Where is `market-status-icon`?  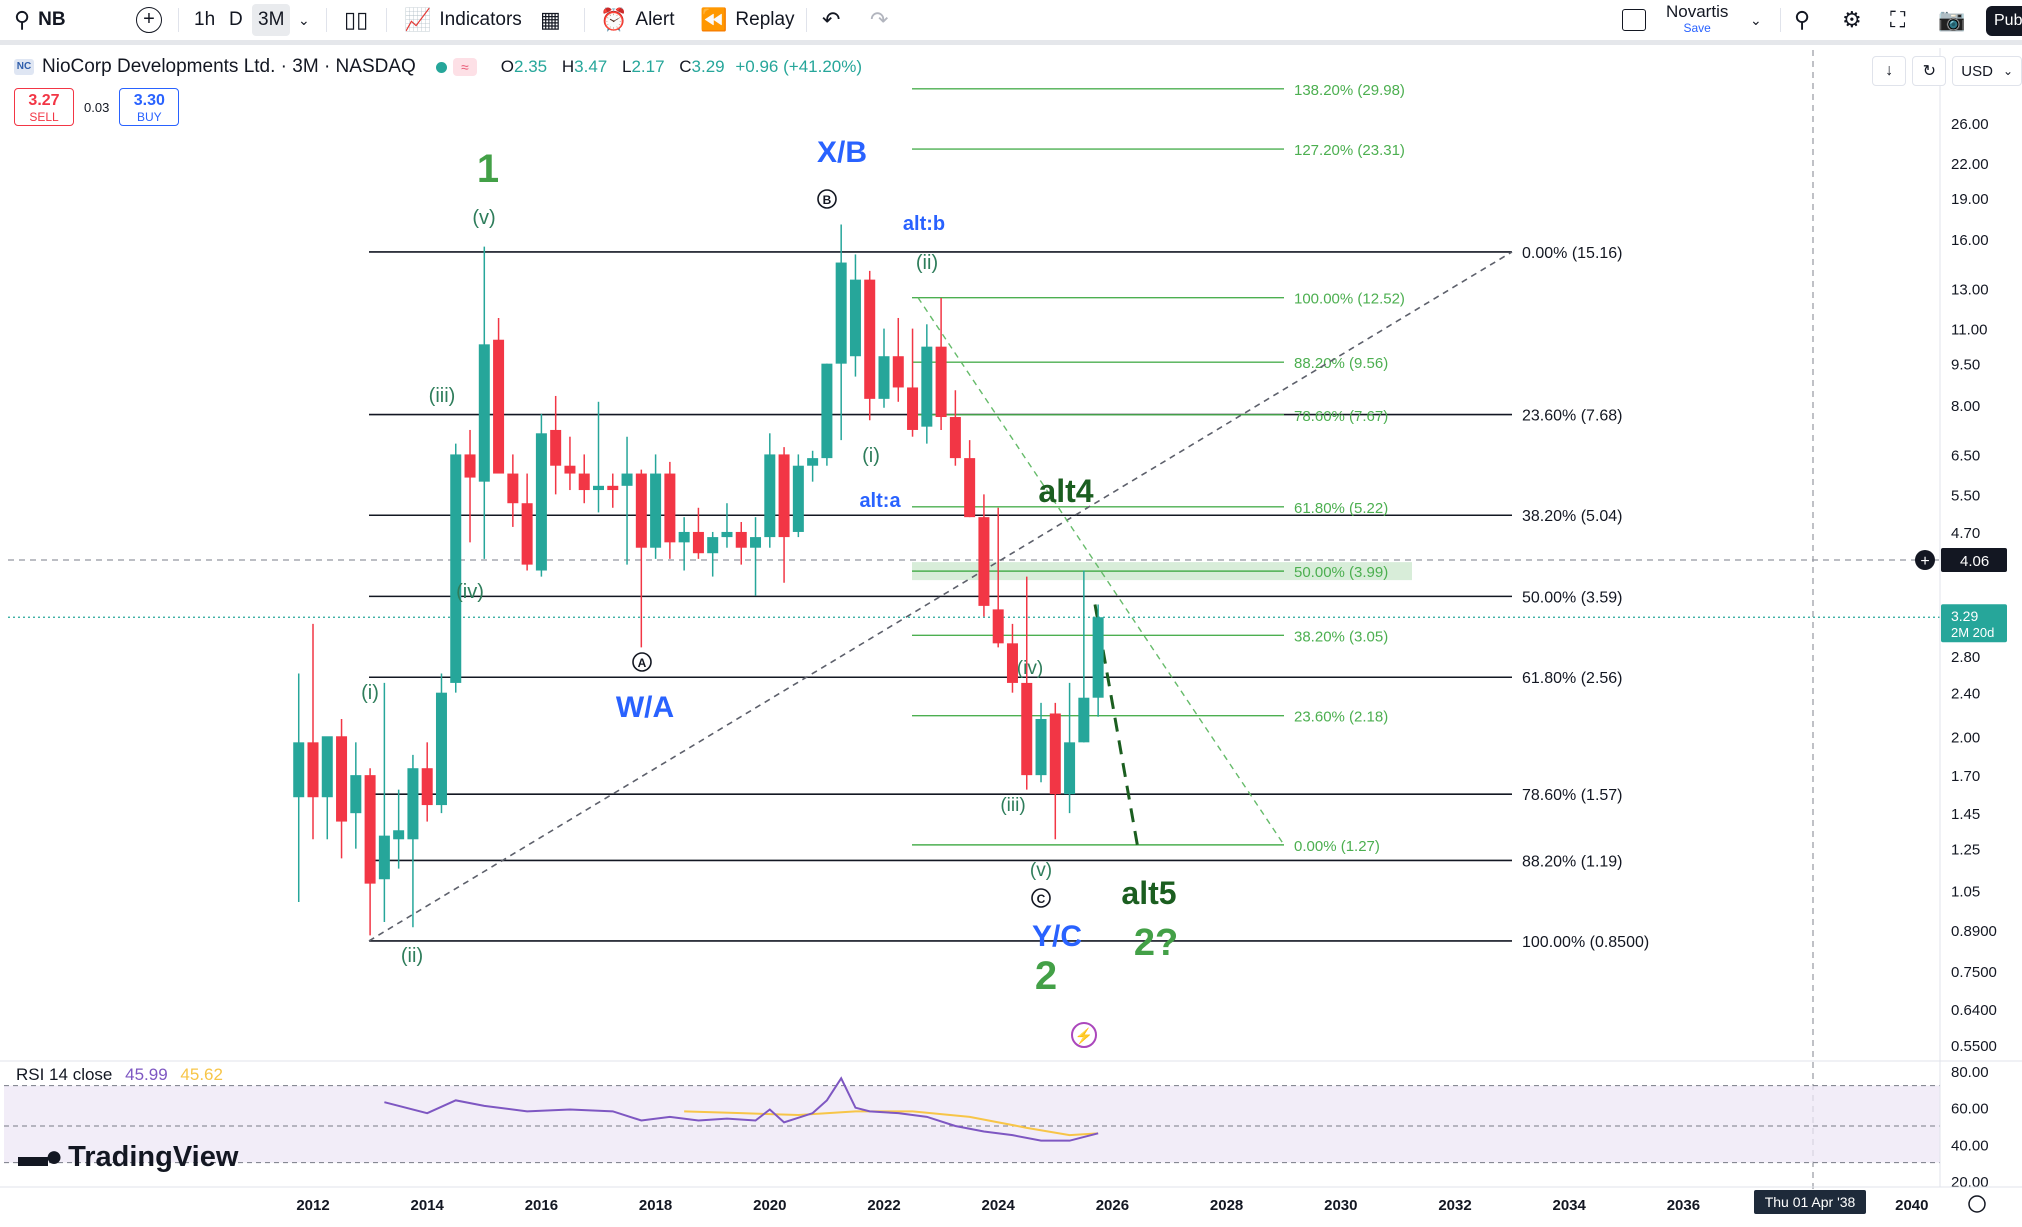 market-status-icon is located at coordinates (441, 67).